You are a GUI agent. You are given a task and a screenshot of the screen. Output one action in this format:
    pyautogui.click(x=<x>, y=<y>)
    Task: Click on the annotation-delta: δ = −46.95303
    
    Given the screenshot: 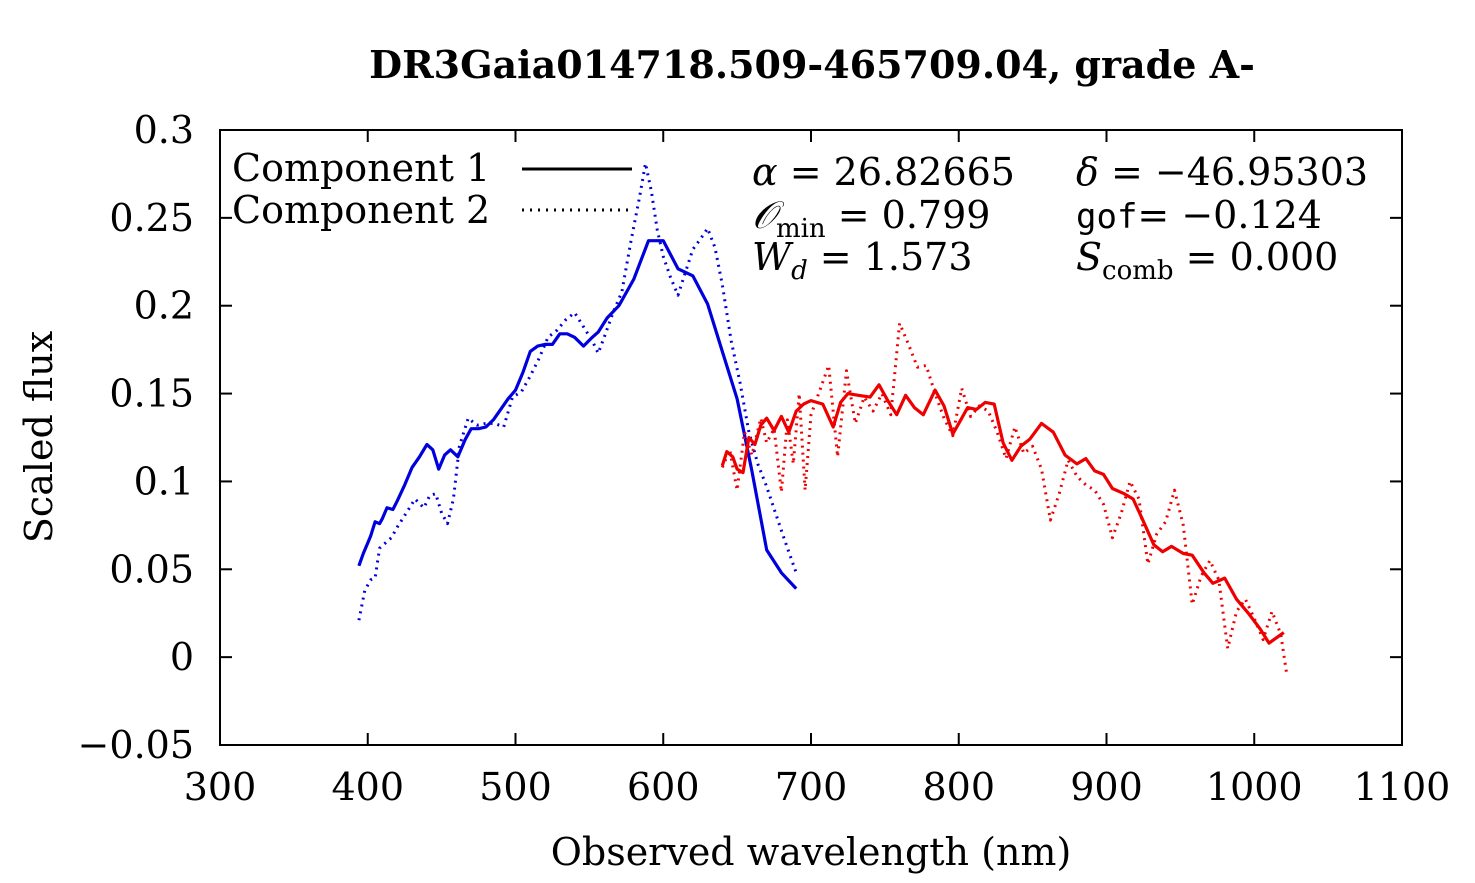 What is the action you would take?
    pyautogui.click(x=1222, y=172)
    